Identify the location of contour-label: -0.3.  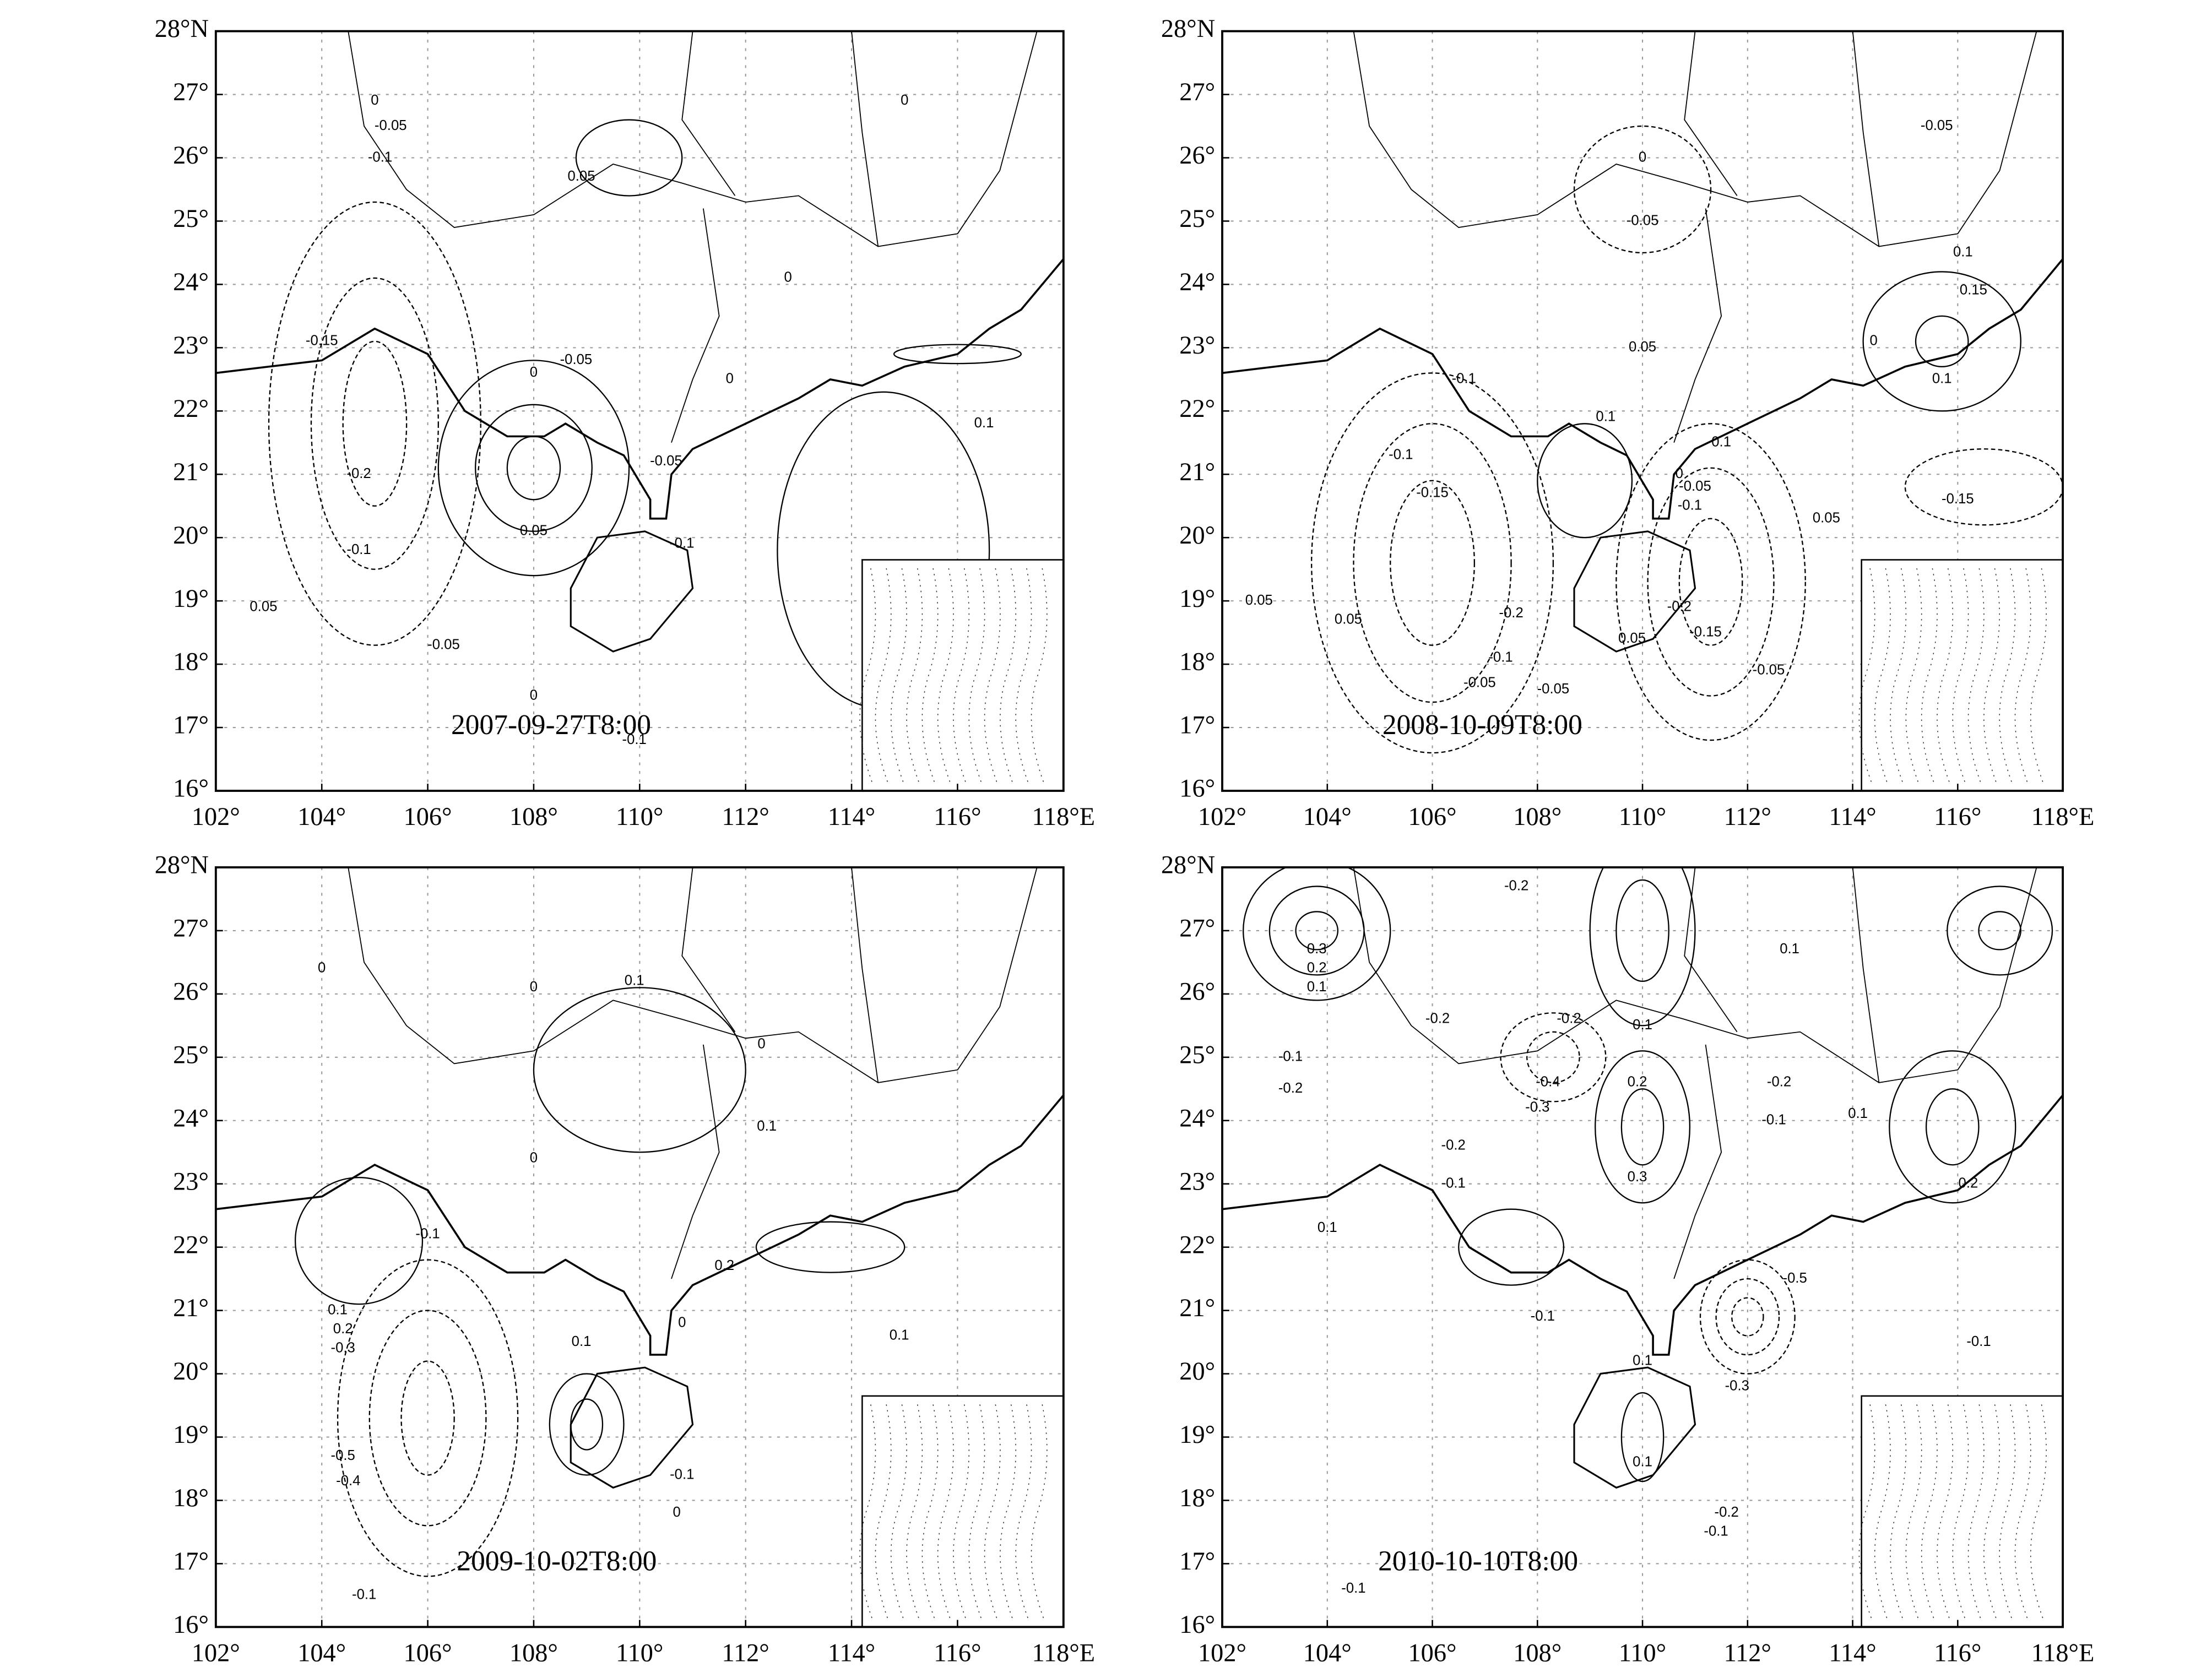
(1737, 1386).